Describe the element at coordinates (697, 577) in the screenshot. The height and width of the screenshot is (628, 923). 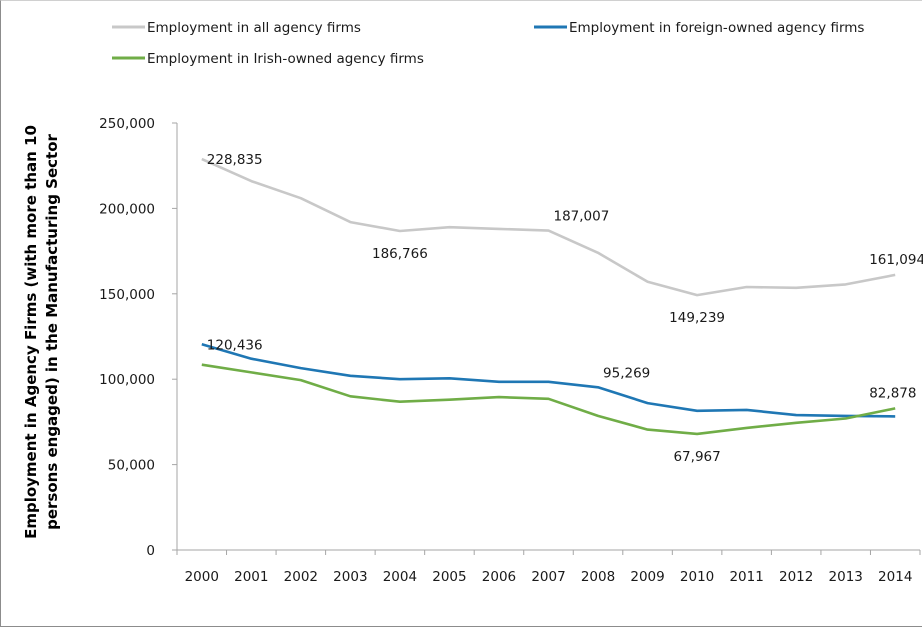
I see `x-tick-label: 2010` at that location.